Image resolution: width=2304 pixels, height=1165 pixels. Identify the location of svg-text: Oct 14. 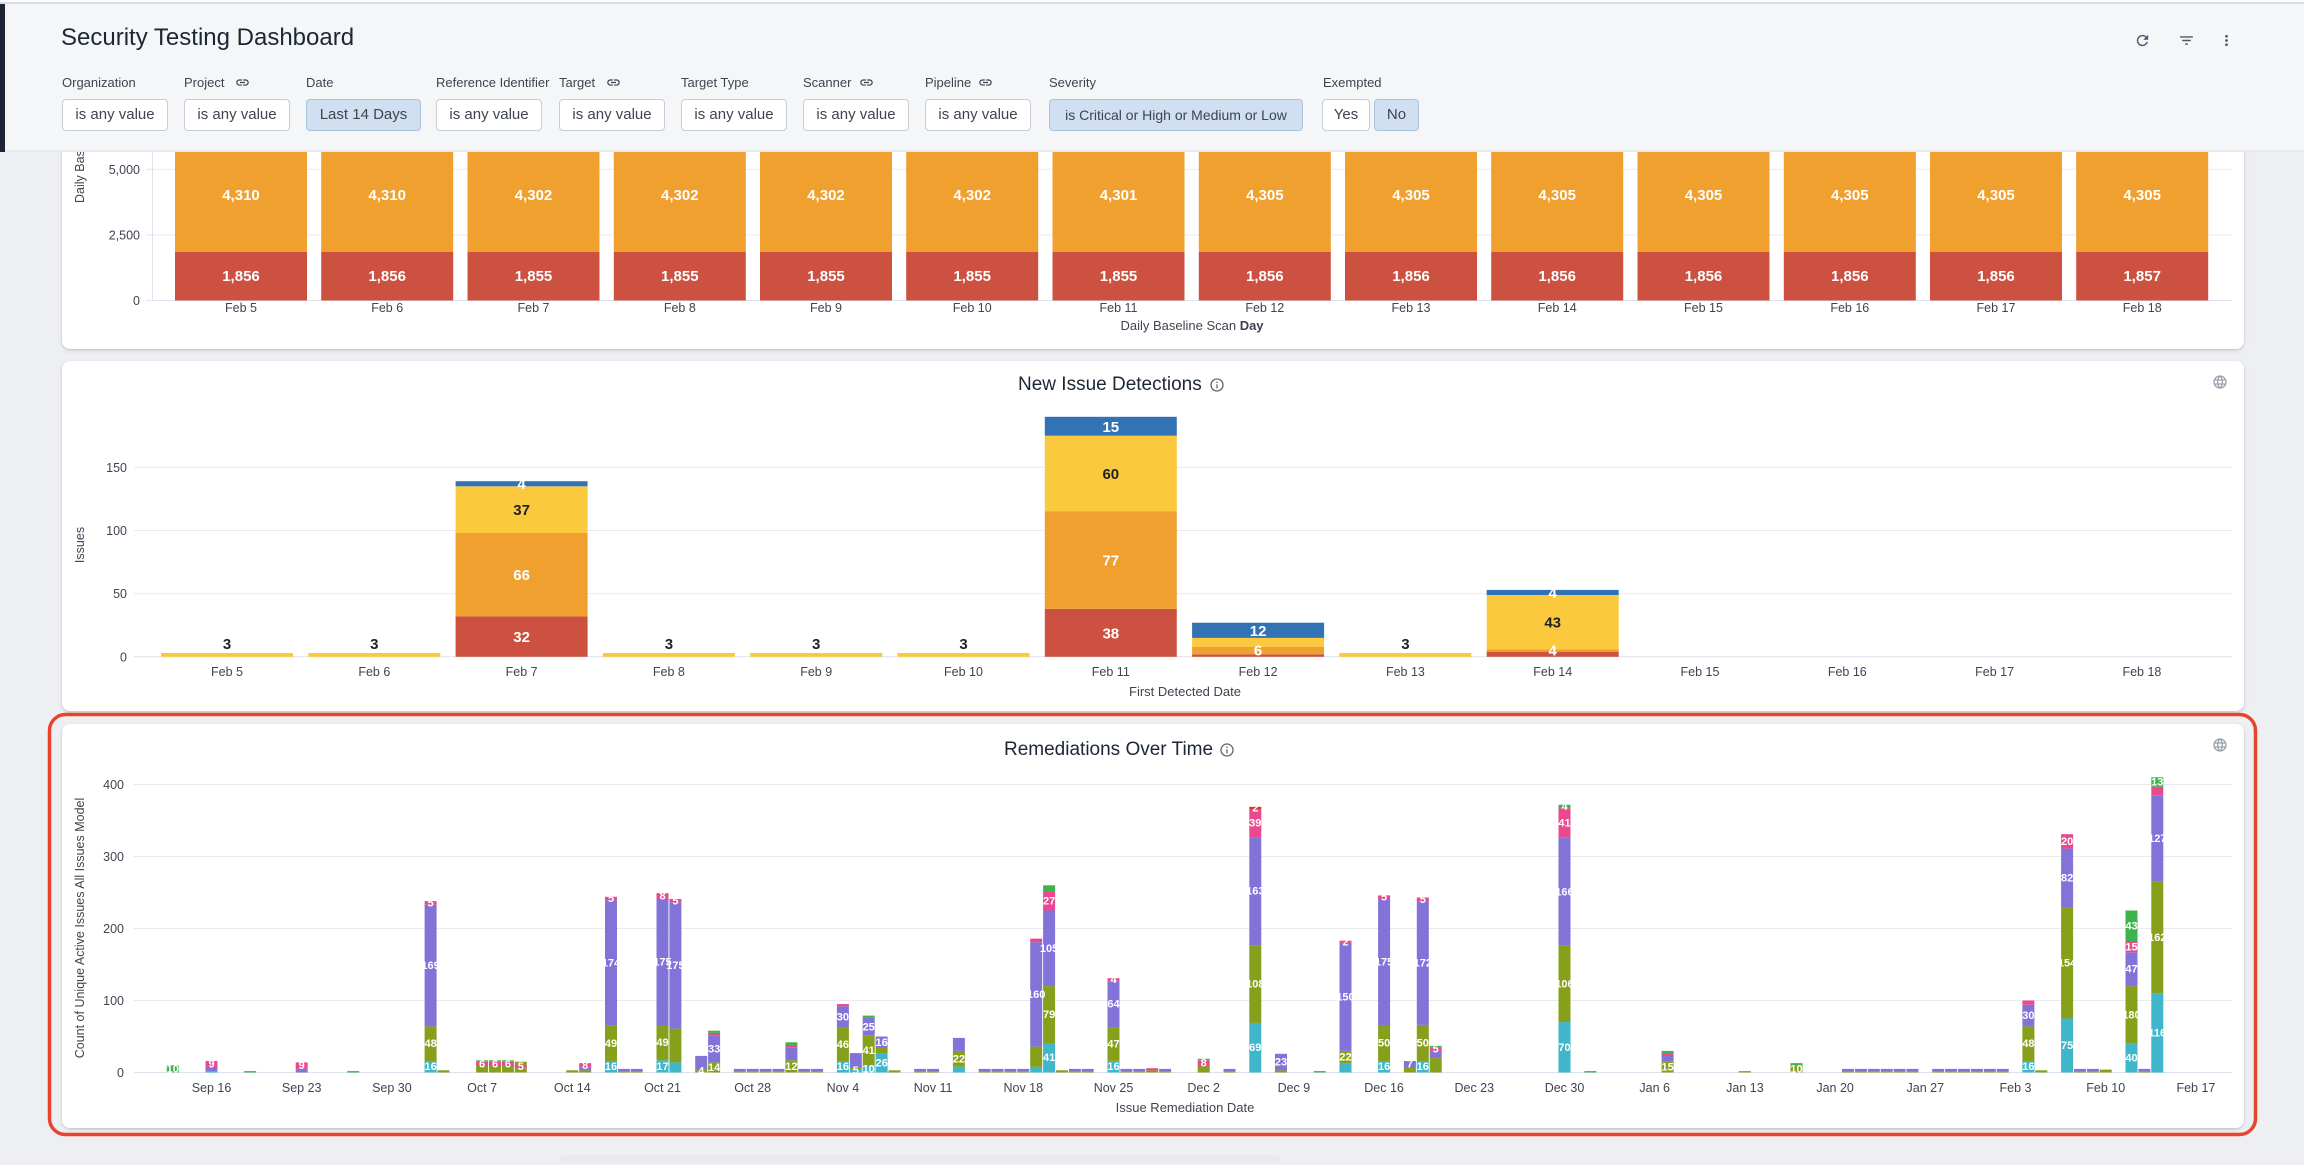
(572, 1088).